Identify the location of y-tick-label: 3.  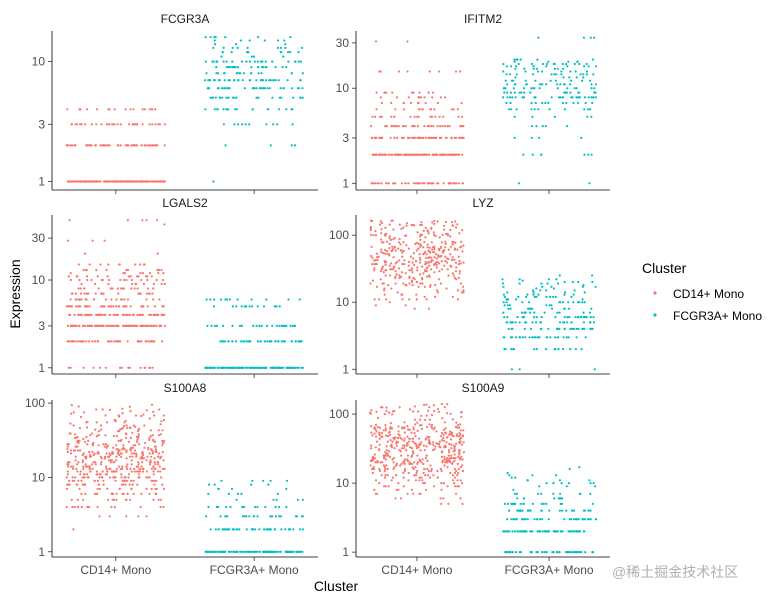
(41, 124).